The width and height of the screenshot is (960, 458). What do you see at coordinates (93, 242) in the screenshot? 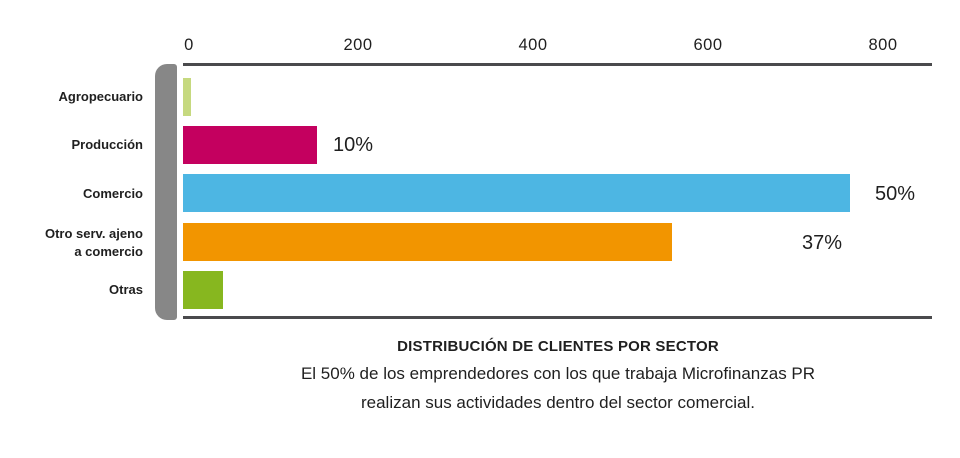
I see `category-label-otro-serv-ajeno-a-comercio: Otro serv. ajeno a comercio` at bounding box center [93, 242].